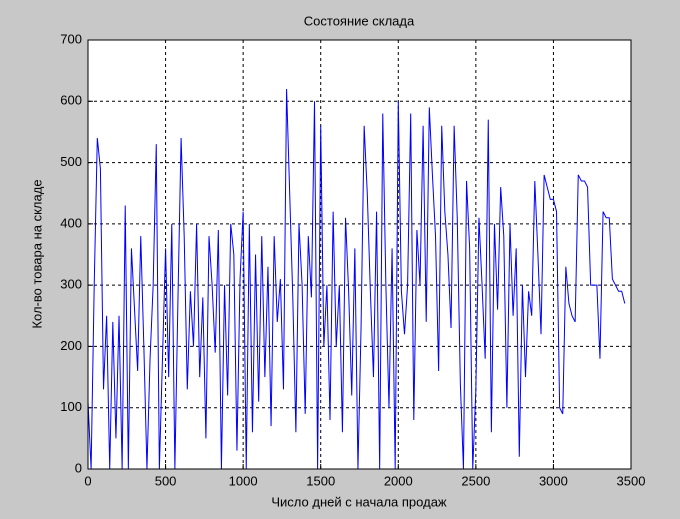 The image size is (680, 519). What do you see at coordinates (398, 480) in the screenshot?
I see `x-tick-label: 2000` at bounding box center [398, 480].